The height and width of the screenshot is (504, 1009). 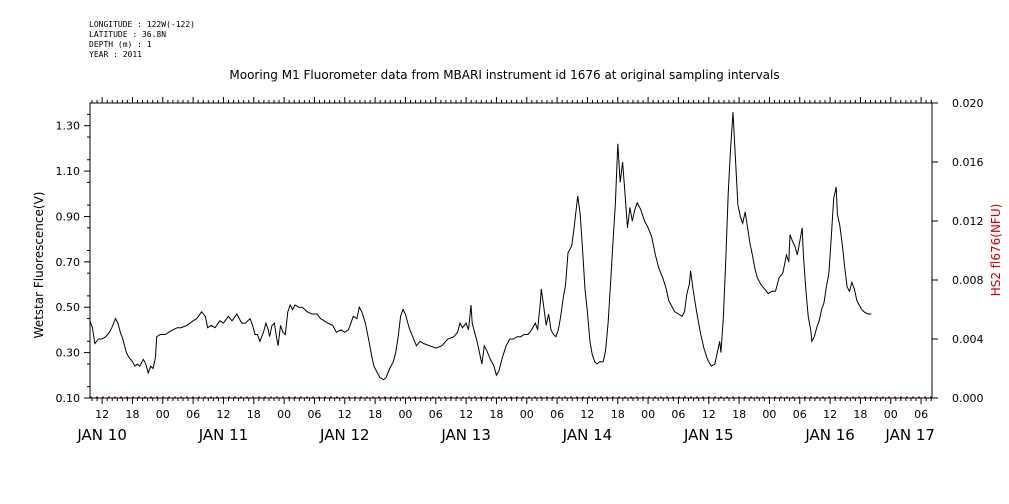 I want to click on left-y-axis: 0.10 0.30 0.50 0.70 0.90 1.10 1.30, so click(x=73, y=259).